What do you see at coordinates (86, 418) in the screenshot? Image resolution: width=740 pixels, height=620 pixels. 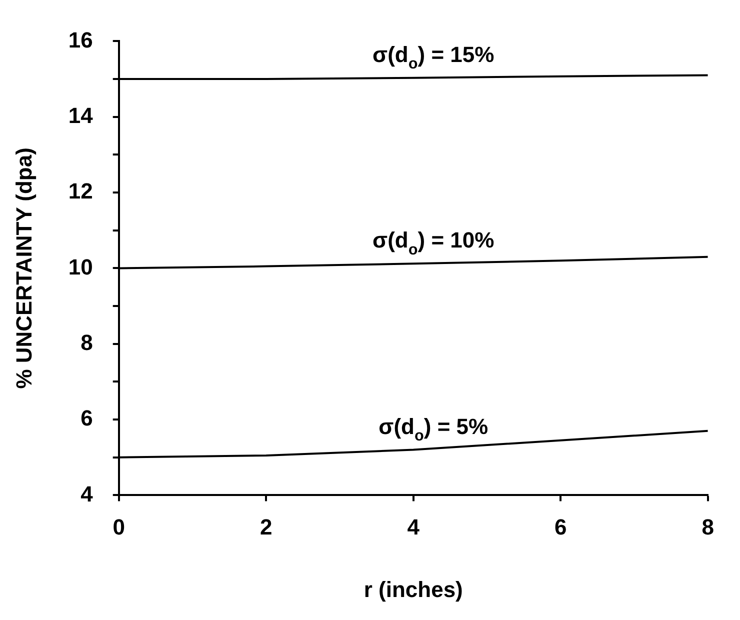 I see `y-tick-label: 6` at bounding box center [86, 418].